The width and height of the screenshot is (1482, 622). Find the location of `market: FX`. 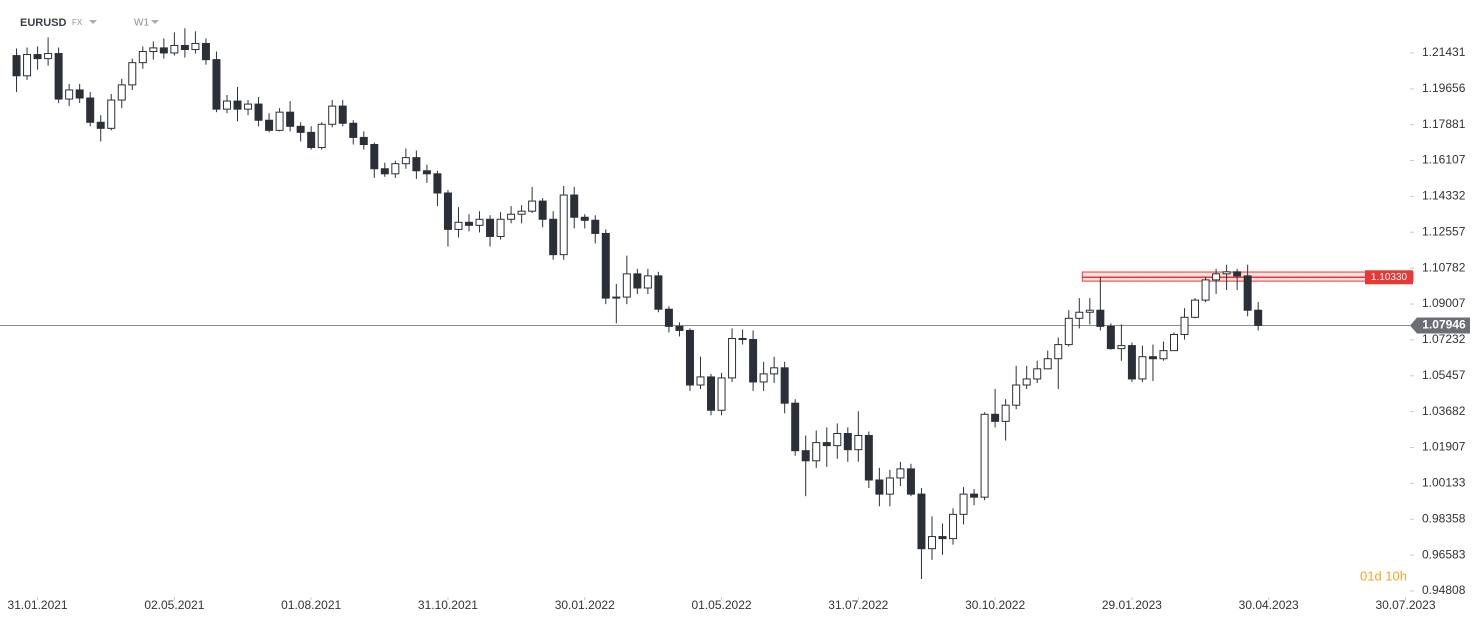

market: FX is located at coordinates (77, 22).